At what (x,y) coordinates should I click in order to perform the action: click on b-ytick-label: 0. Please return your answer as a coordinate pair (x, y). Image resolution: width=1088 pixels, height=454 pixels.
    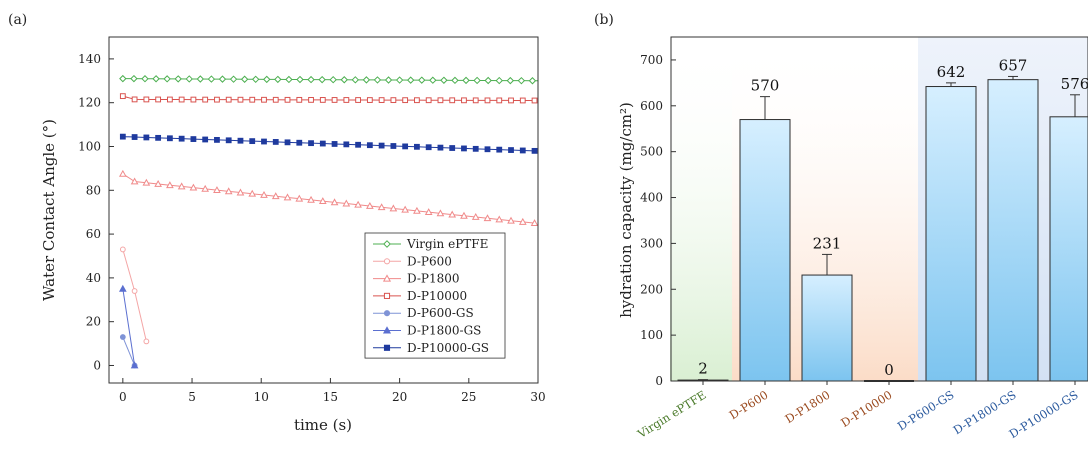
    Looking at the image, I should click on (659, 381).